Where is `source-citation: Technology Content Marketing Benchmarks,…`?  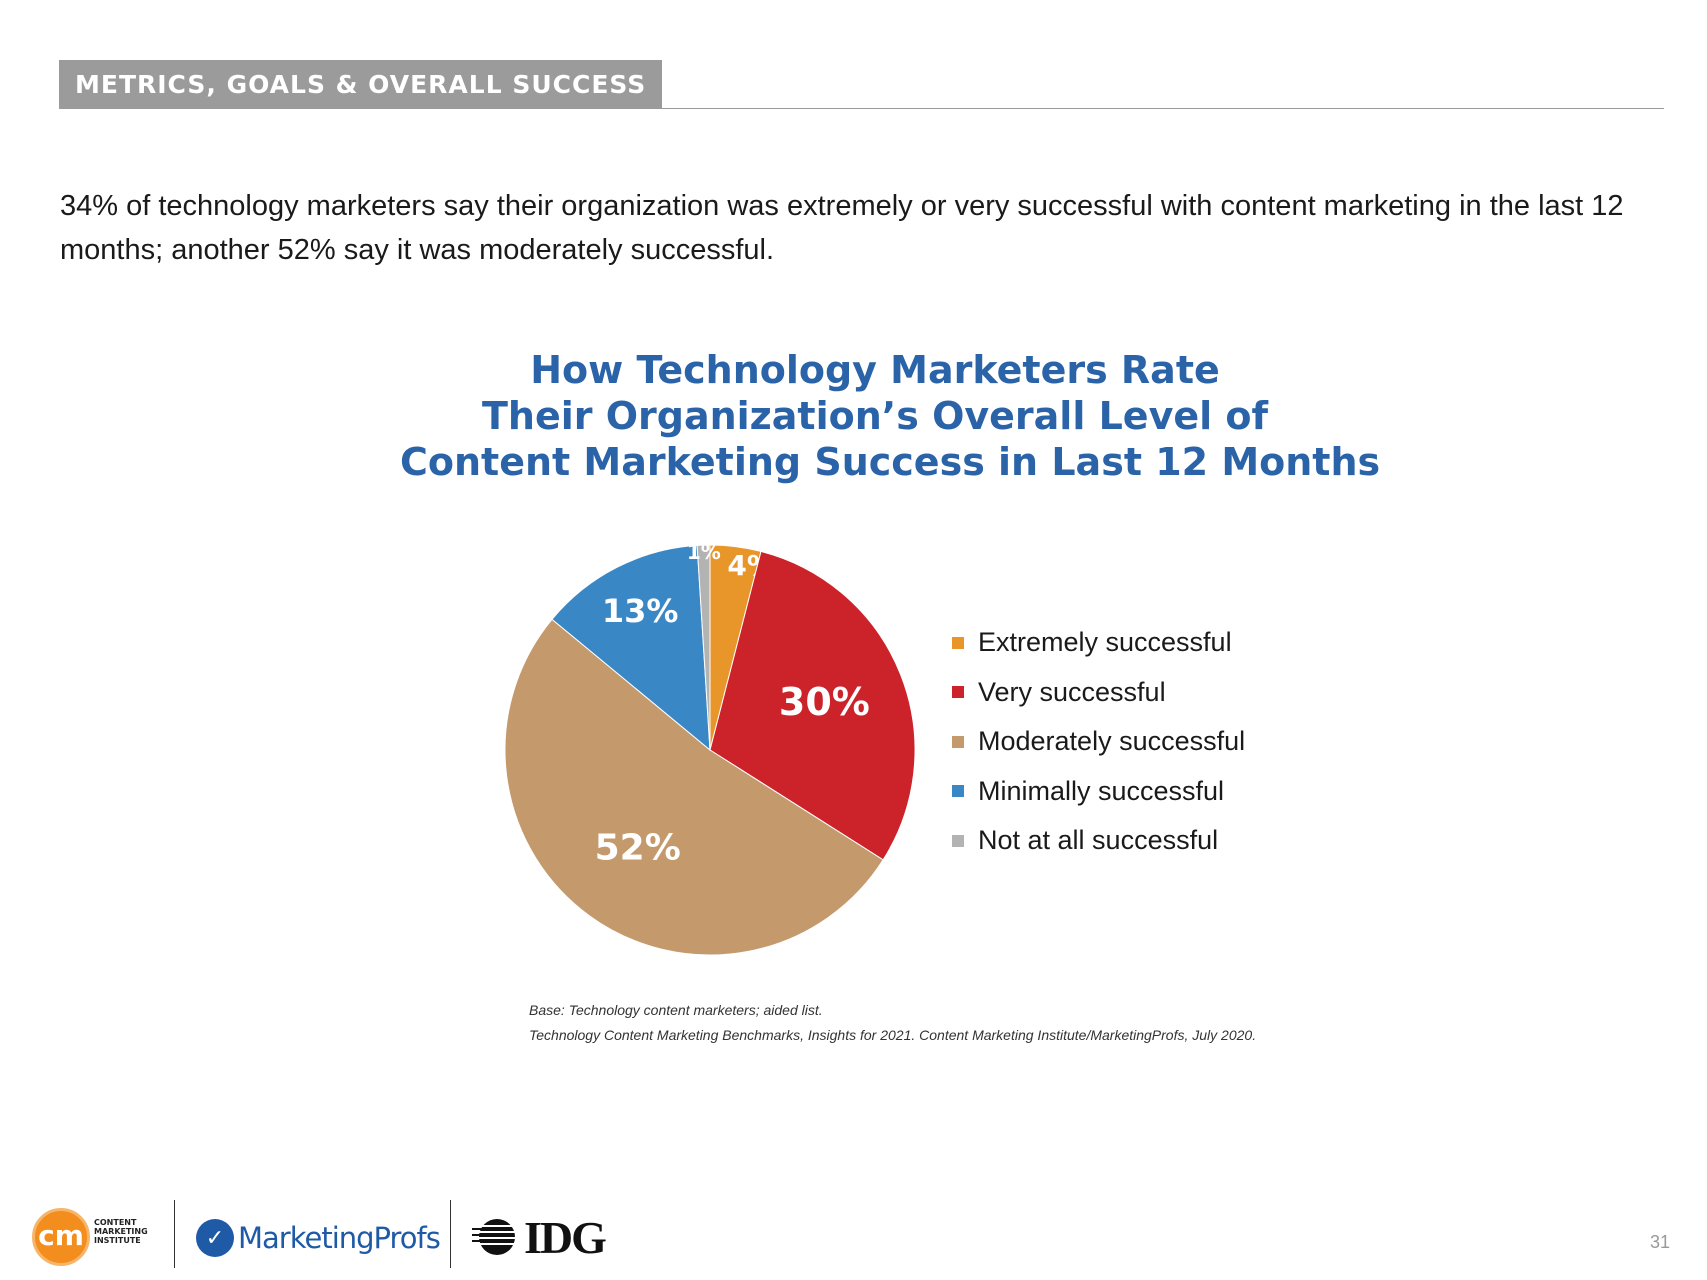
source-citation: Technology Content Marketing Benchmarks,… is located at coordinates (893, 1035).